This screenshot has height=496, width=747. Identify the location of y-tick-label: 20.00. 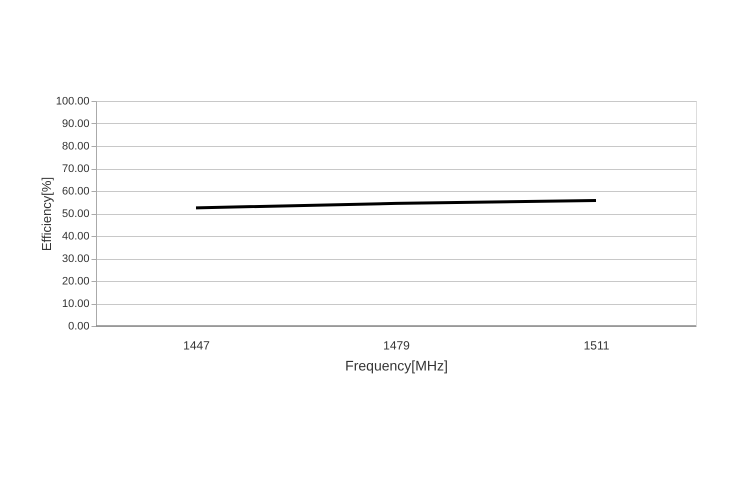
(76, 282).